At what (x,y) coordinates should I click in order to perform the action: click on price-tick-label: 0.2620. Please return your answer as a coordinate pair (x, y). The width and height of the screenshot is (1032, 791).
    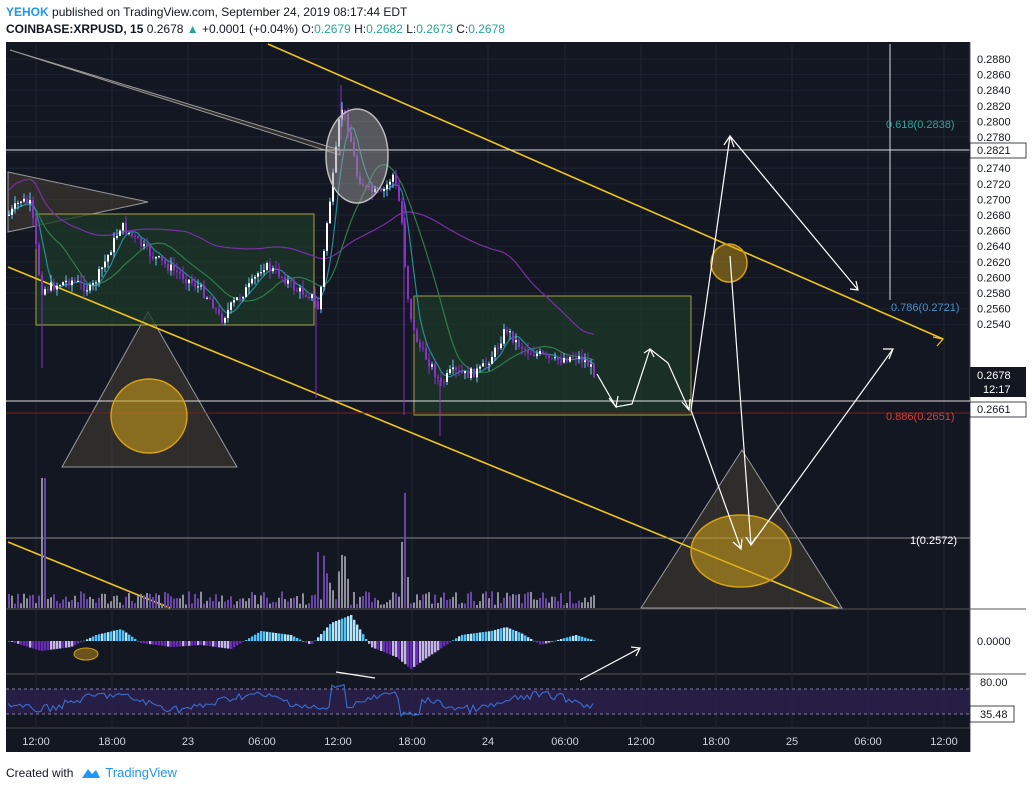
    Looking at the image, I should click on (994, 263).